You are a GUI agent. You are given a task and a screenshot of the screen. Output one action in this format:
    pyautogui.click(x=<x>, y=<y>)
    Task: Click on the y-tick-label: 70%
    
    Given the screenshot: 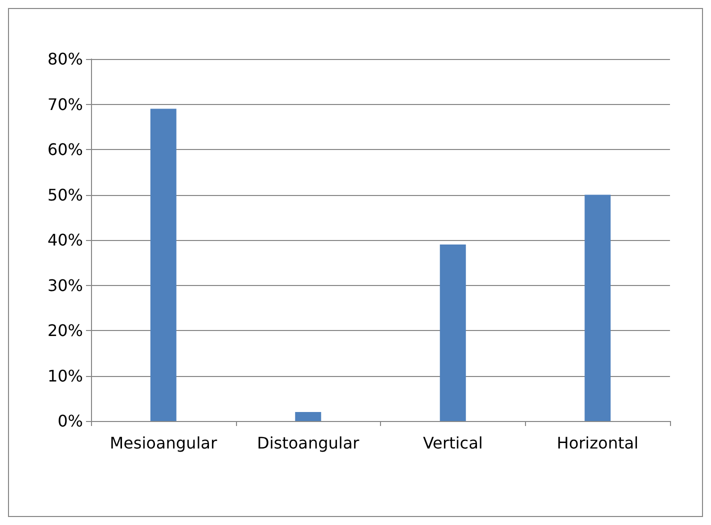 What is the action you would take?
    pyautogui.click(x=65, y=104)
    